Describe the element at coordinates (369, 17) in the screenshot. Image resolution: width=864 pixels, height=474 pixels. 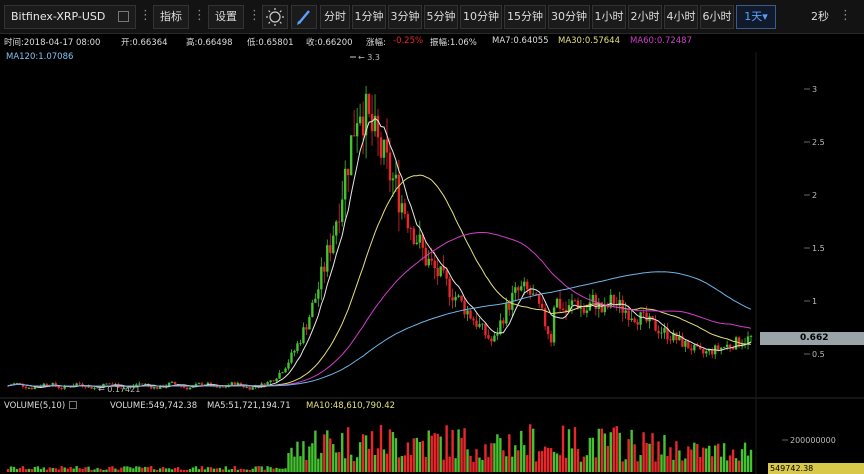
I see `interval-tab-1: 1分钟` at that location.